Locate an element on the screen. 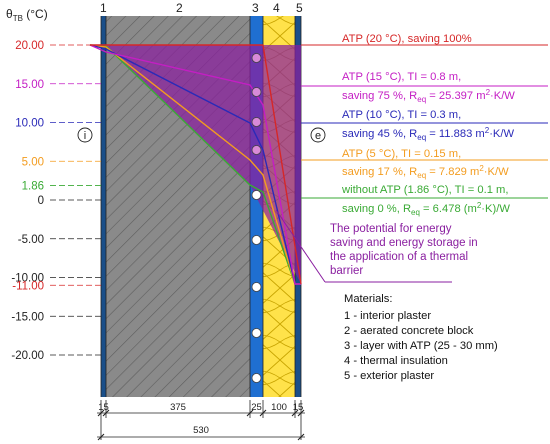  layer-number-1: 1 is located at coordinates (103, 8).